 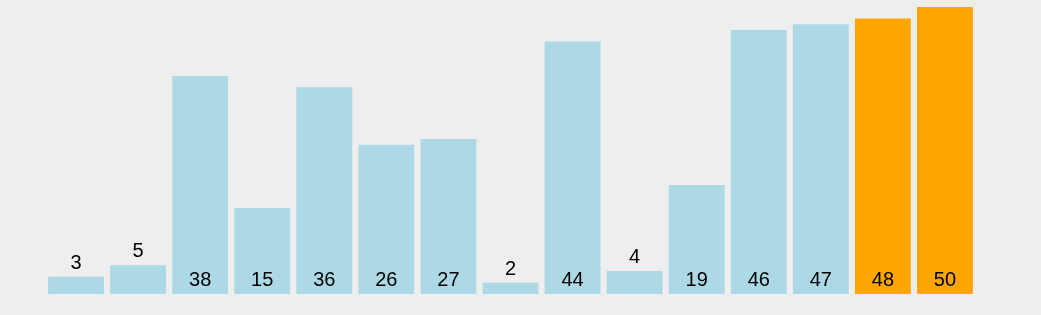 What do you see at coordinates (448, 279) in the screenshot?
I see `data-label: 27` at bounding box center [448, 279].